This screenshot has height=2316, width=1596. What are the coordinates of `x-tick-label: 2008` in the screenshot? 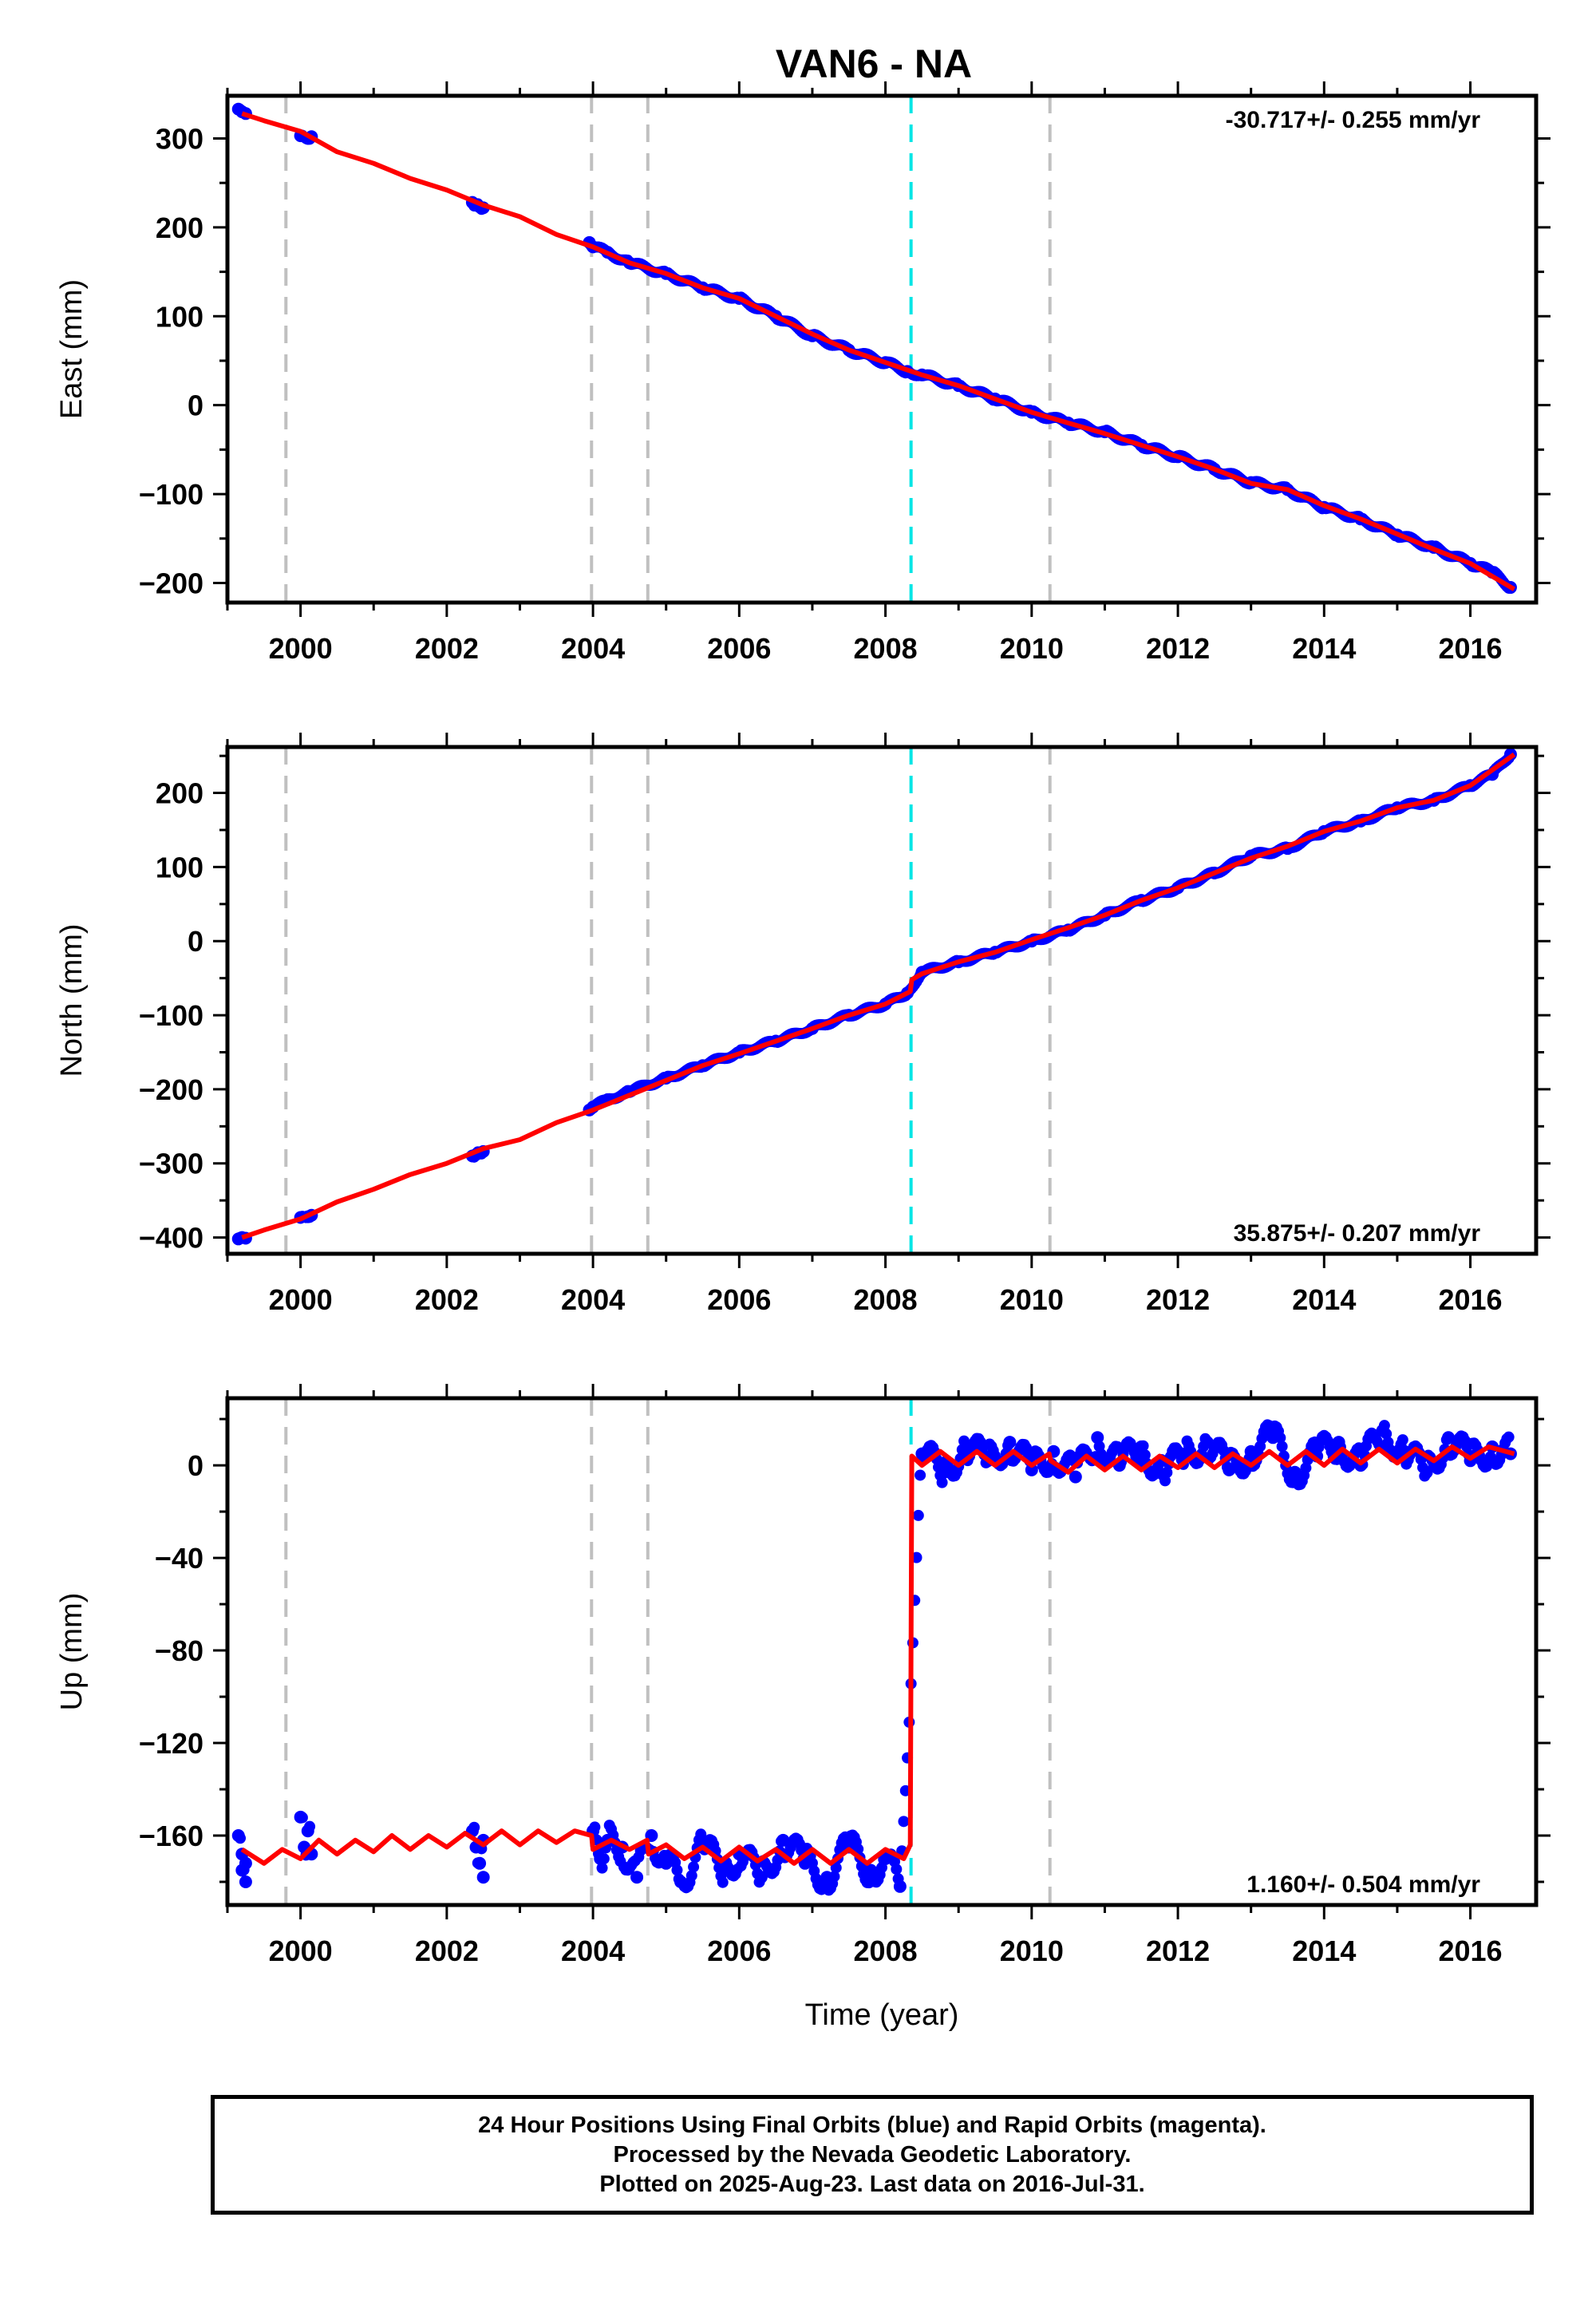 It's located at (886, 648).